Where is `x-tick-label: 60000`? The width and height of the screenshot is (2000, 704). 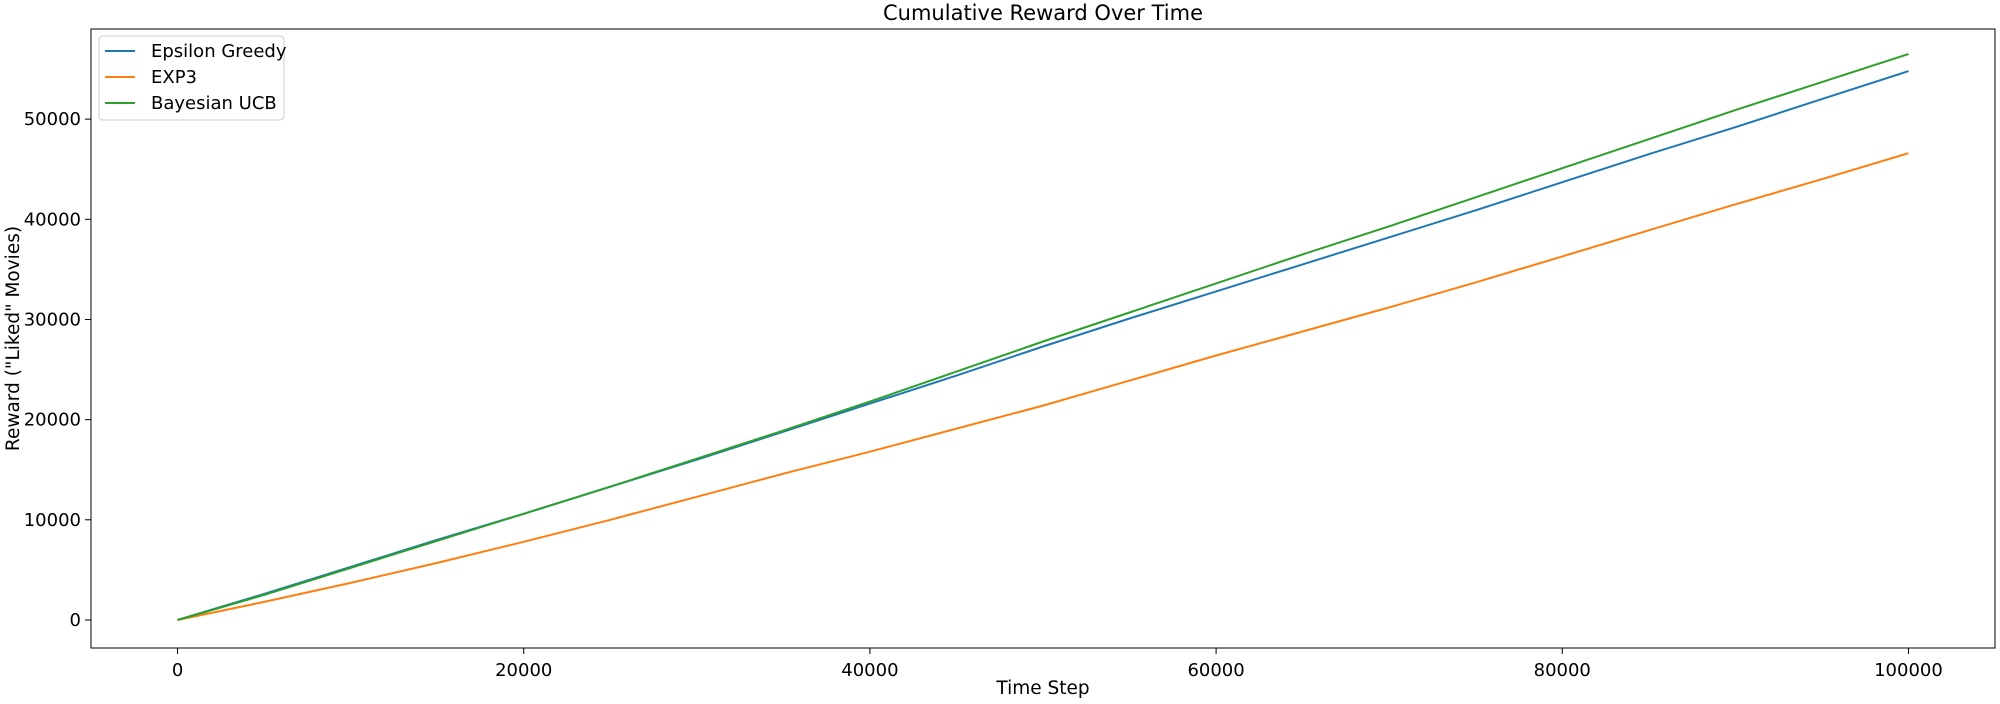 x-tick-label: 60000 is located at coordinates (1215, 670).